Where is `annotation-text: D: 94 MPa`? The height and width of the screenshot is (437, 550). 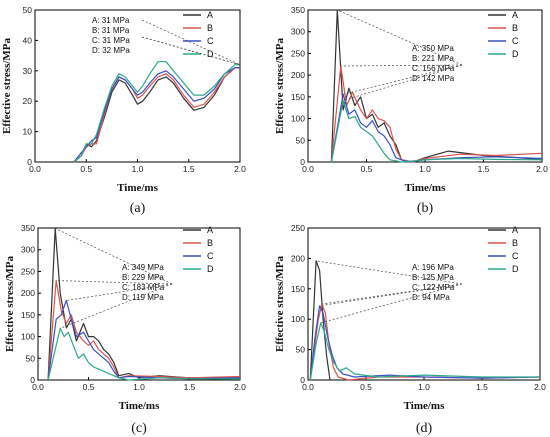 annotation-text: D: 94 MPa is located at coordinates (431, 297).